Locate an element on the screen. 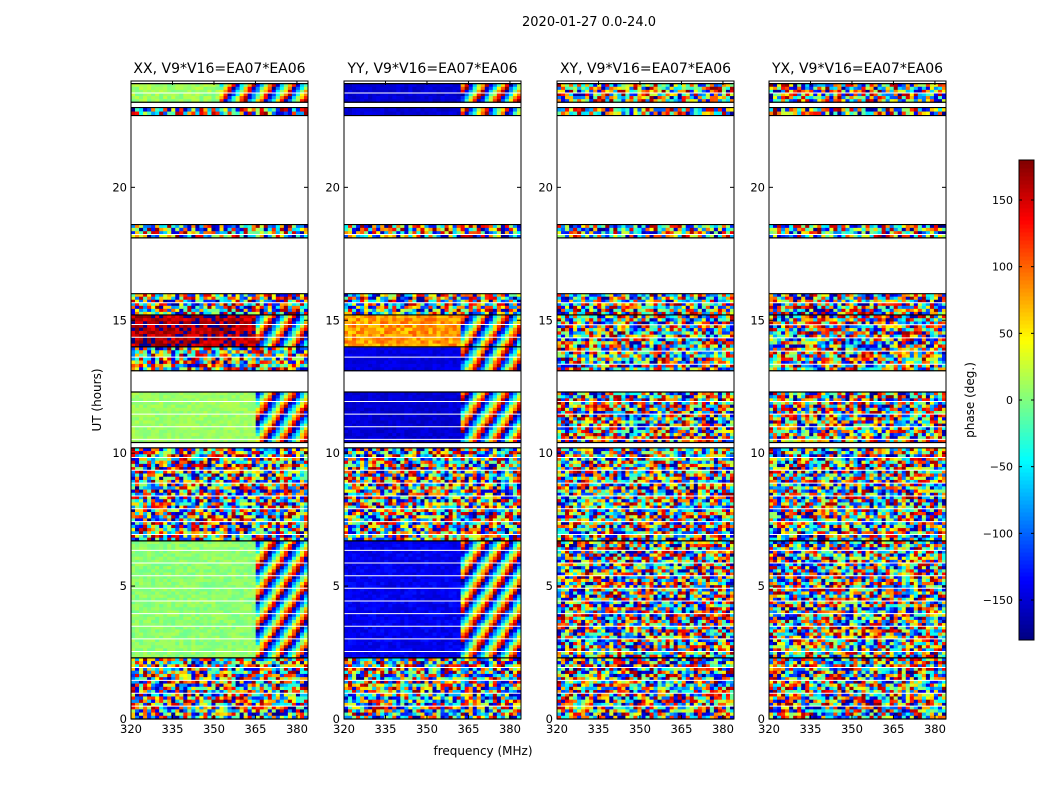 The width and height of the screenshot is (1050, 800). colorbar-tick-label: 150 is located at coordinates (1002, 200).